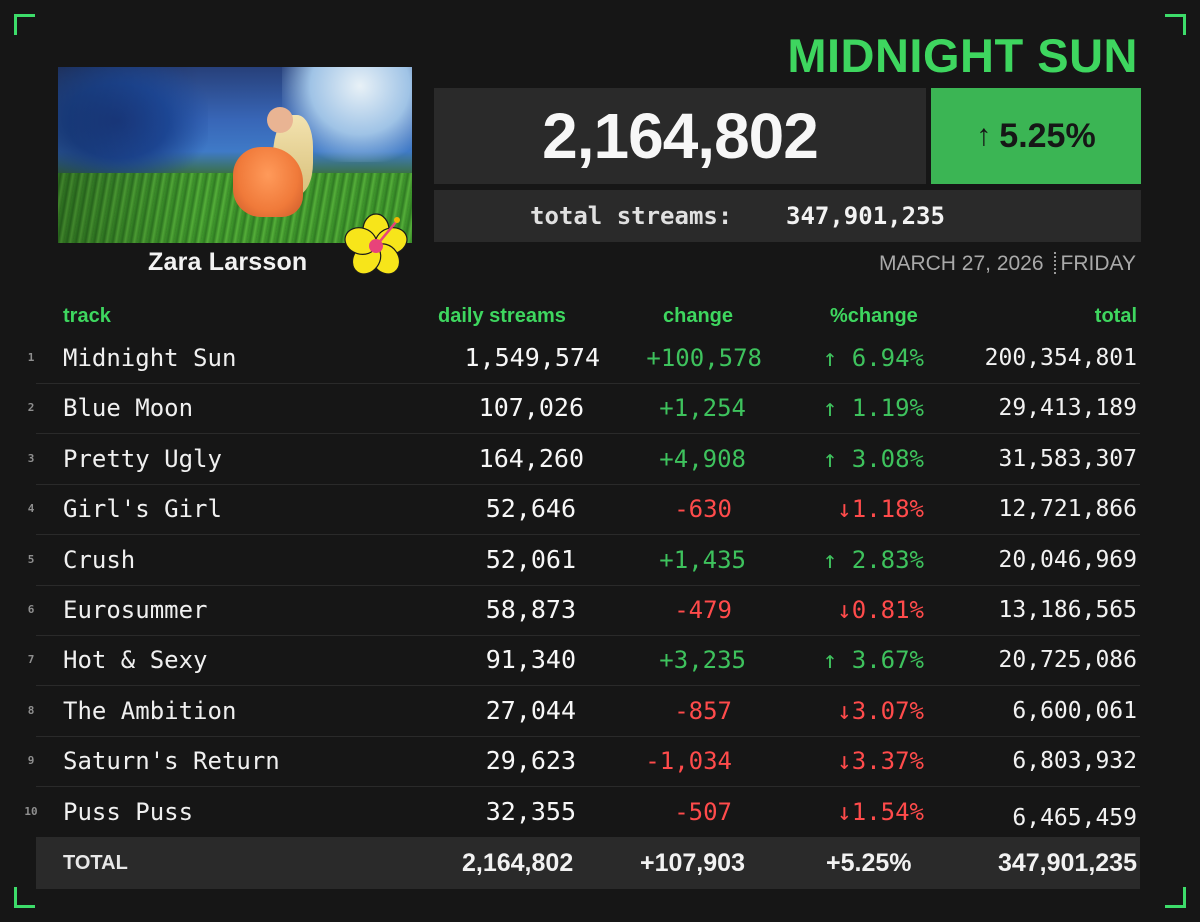 The height and width of the screenshot is (922, 1200). What do you see at coordinates (874, 316) in the screenshot?
I see `column-header-percent-change: %change` at bounding box center [874, 316].